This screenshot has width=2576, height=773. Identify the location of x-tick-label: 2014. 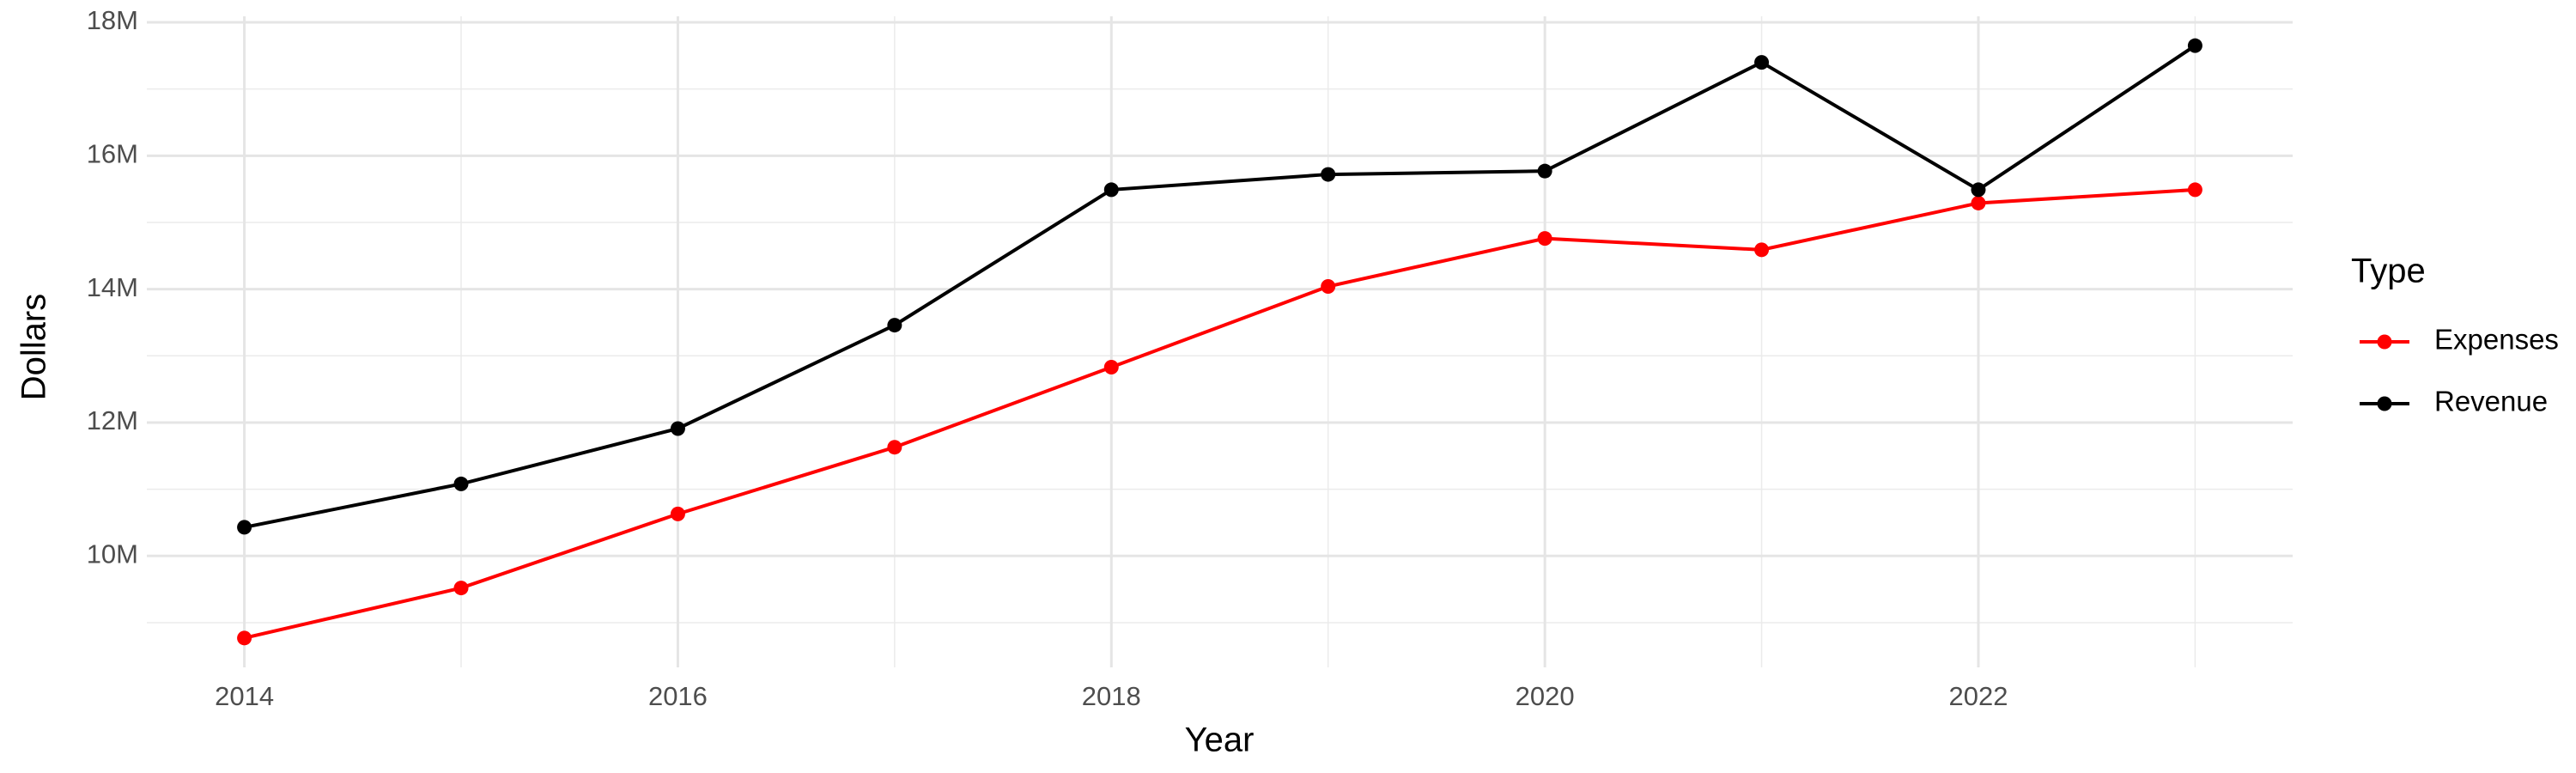
(244, 696).